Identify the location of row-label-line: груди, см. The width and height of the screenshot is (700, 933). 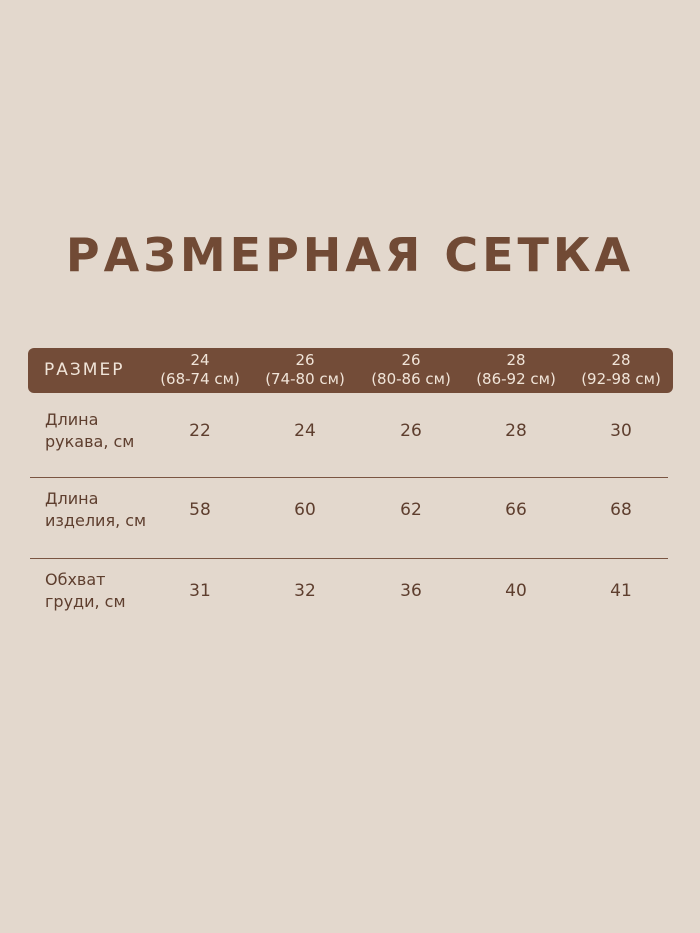
(85, 601).